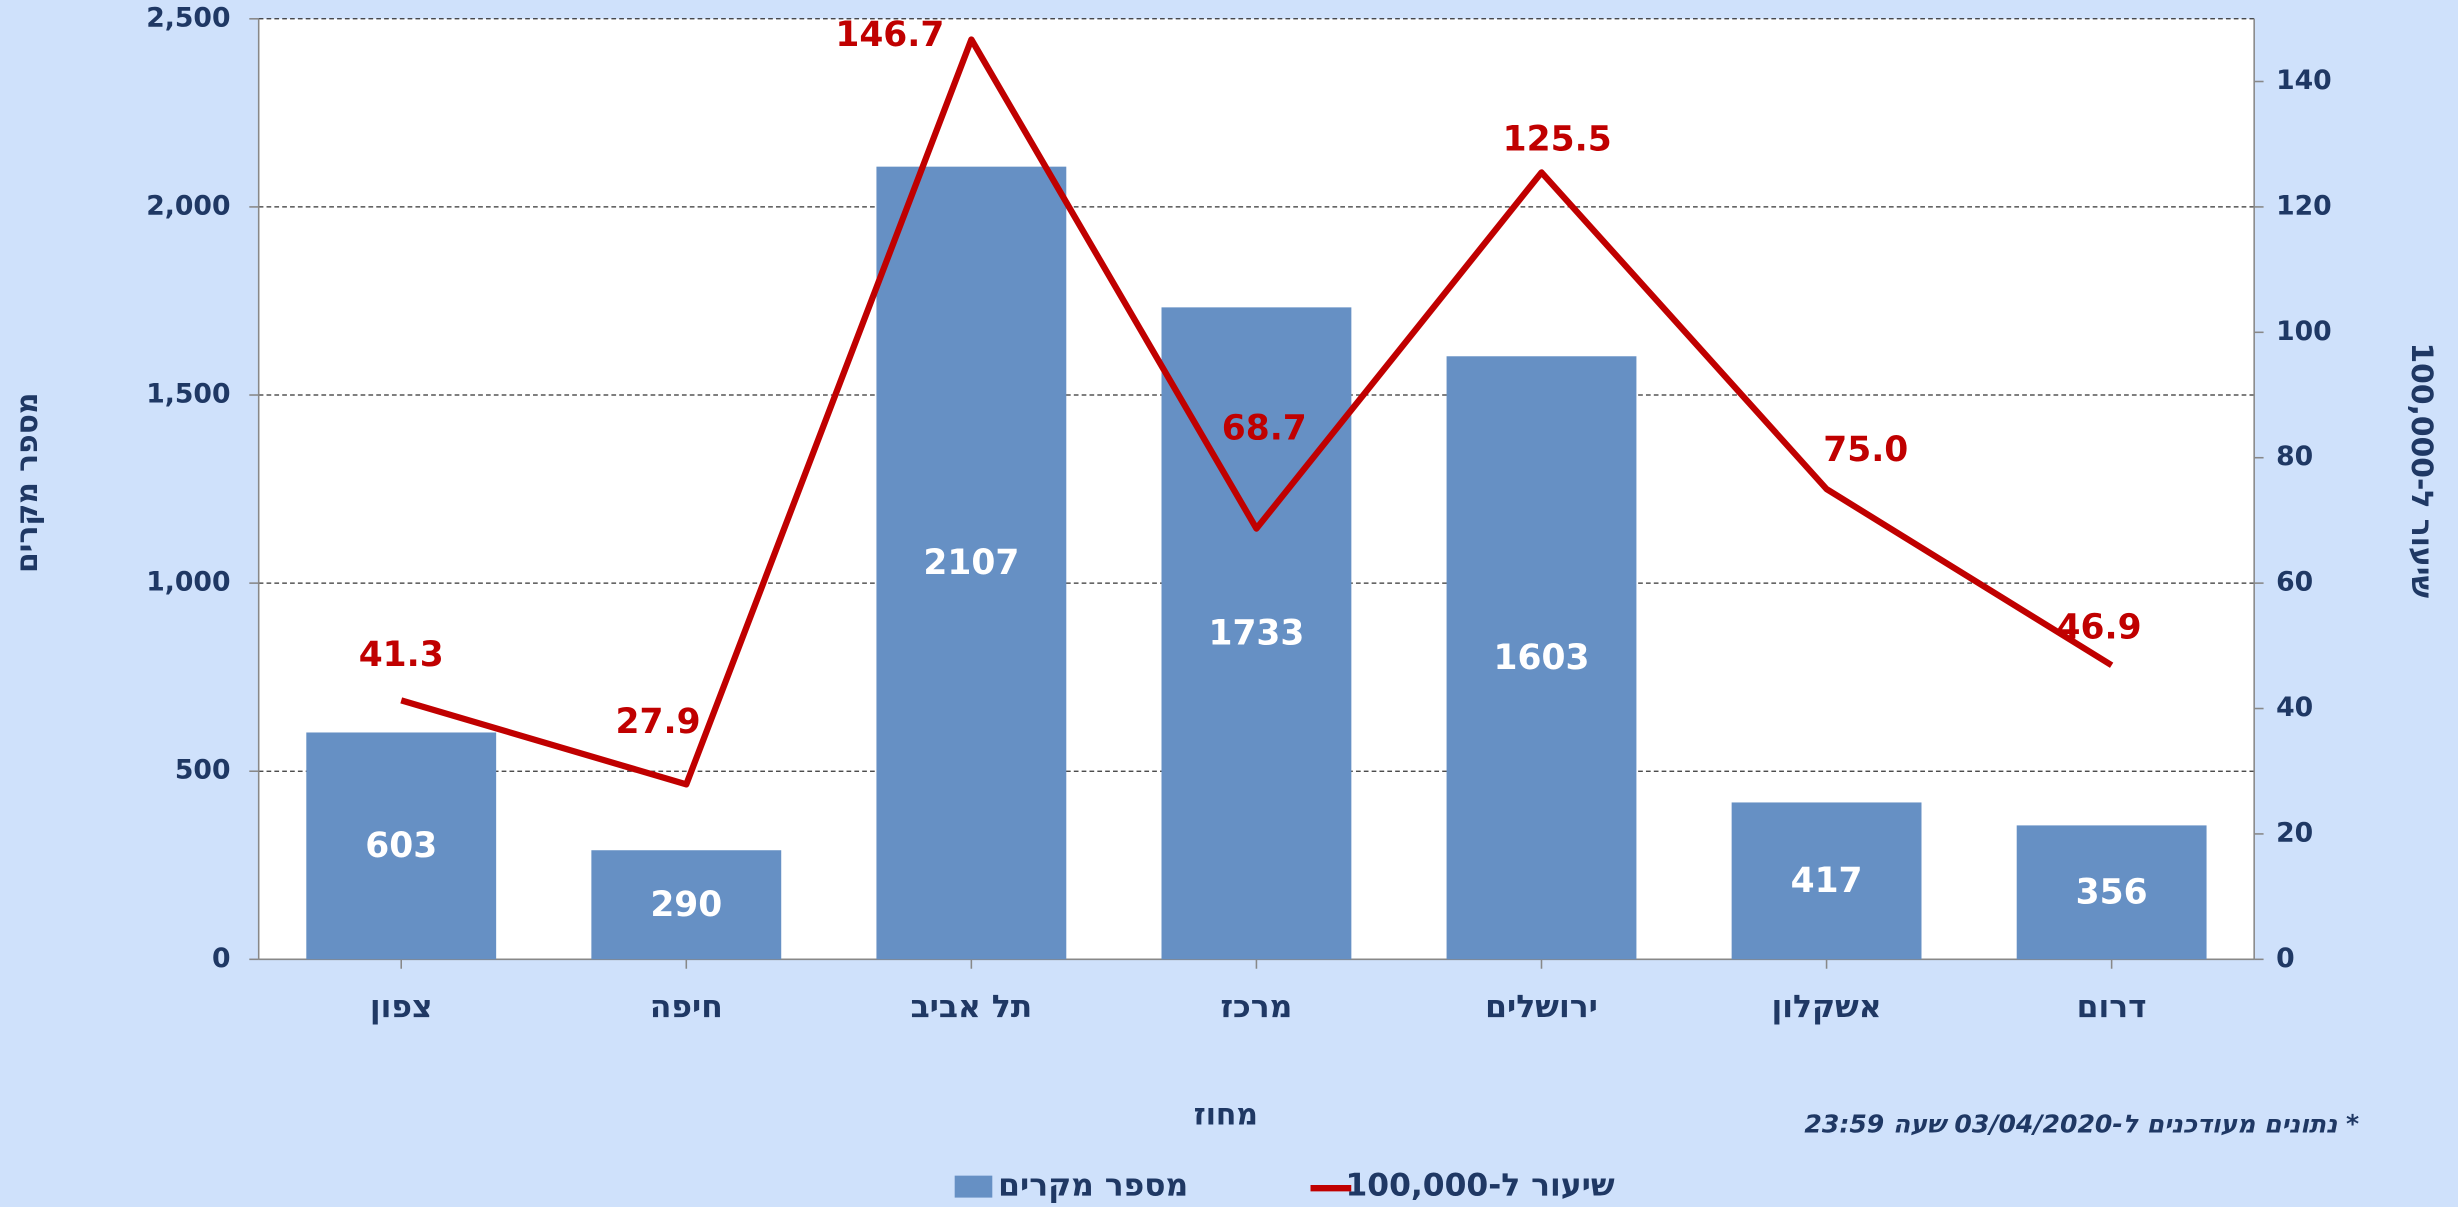 This screenshot has width=2458, height=1207. What do you see at coordinates (972, 1007) in the screenshot?
I see `x-tick-label: תל אביב` at bounding box center [972, 1007].